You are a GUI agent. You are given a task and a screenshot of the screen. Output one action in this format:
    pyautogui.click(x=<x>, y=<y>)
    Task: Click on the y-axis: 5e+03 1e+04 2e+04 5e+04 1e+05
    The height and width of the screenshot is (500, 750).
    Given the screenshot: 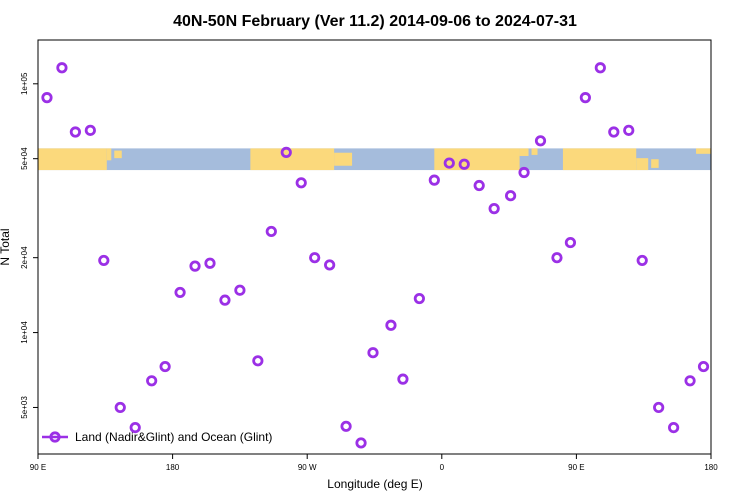 What is the action you would take?
    pyautogui.click(x=29, y=245)
    